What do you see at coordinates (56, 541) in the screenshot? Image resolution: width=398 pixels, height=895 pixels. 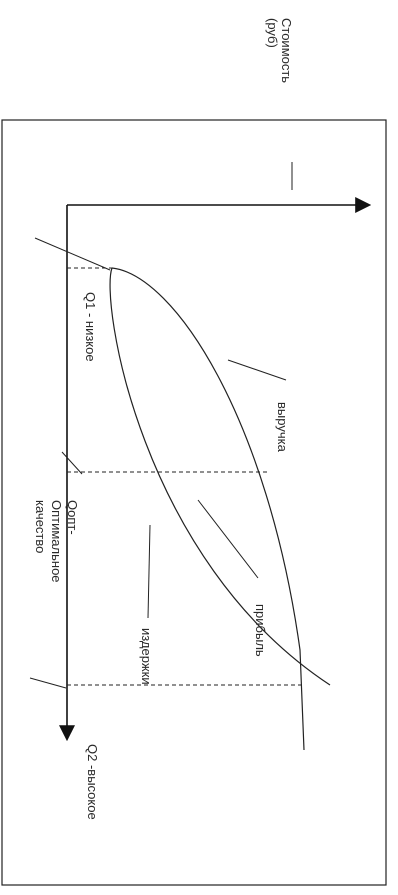 I see `label-qopt-optimal: Оптимальное` at bounding box center [56, 541].